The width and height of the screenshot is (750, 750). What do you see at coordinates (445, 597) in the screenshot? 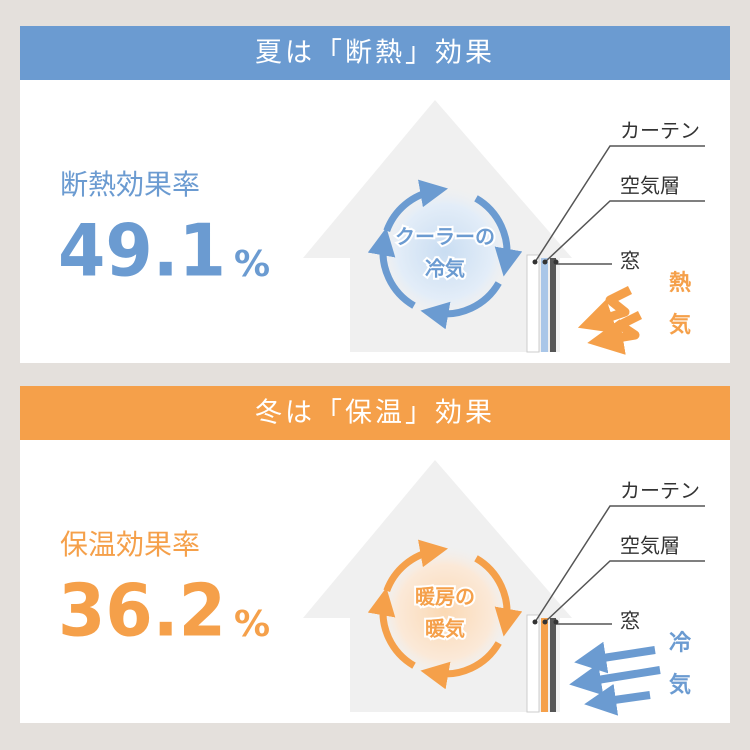
I see `circle-text: 暖房の` at bounding box center [445, 597].